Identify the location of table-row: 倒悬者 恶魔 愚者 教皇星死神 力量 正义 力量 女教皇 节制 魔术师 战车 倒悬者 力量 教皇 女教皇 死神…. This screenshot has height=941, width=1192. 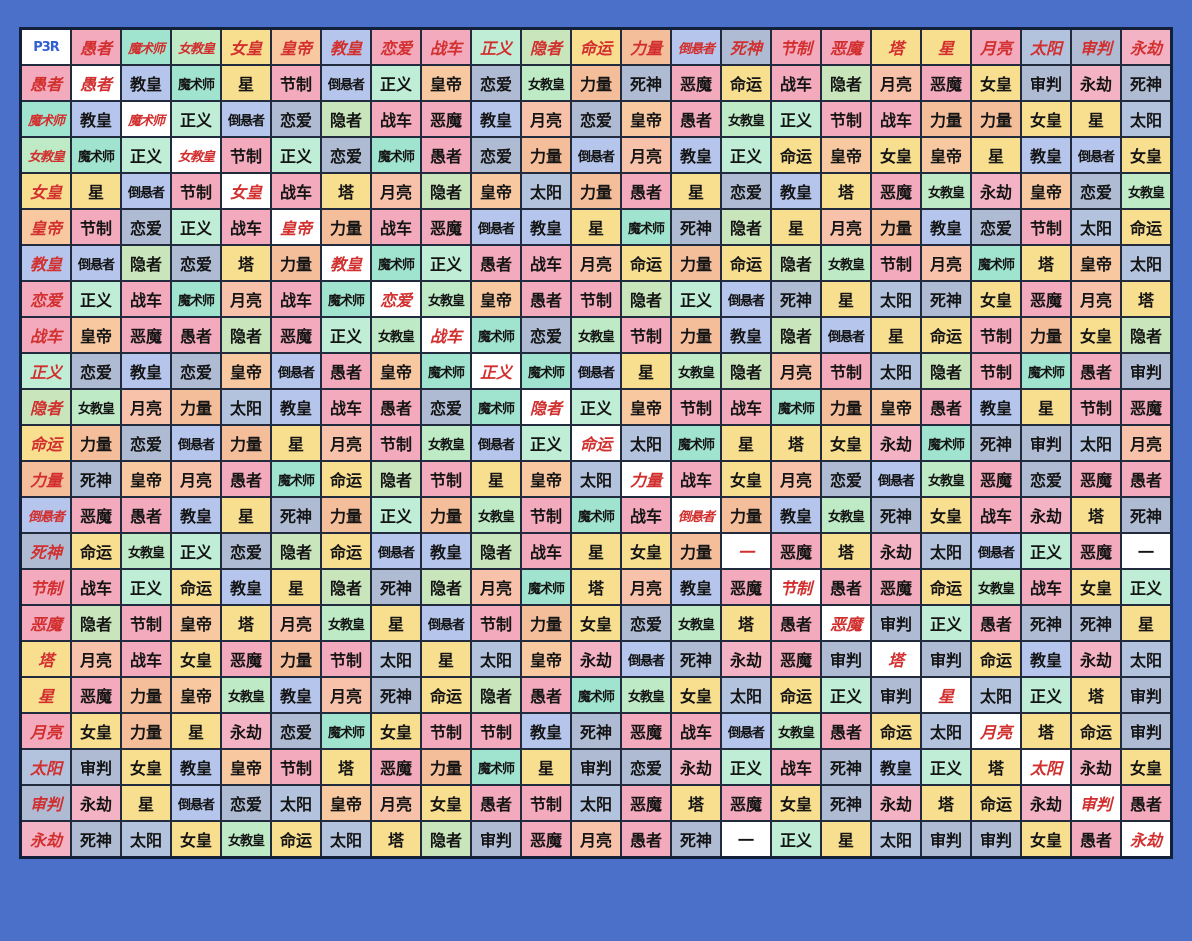
(596, 515).